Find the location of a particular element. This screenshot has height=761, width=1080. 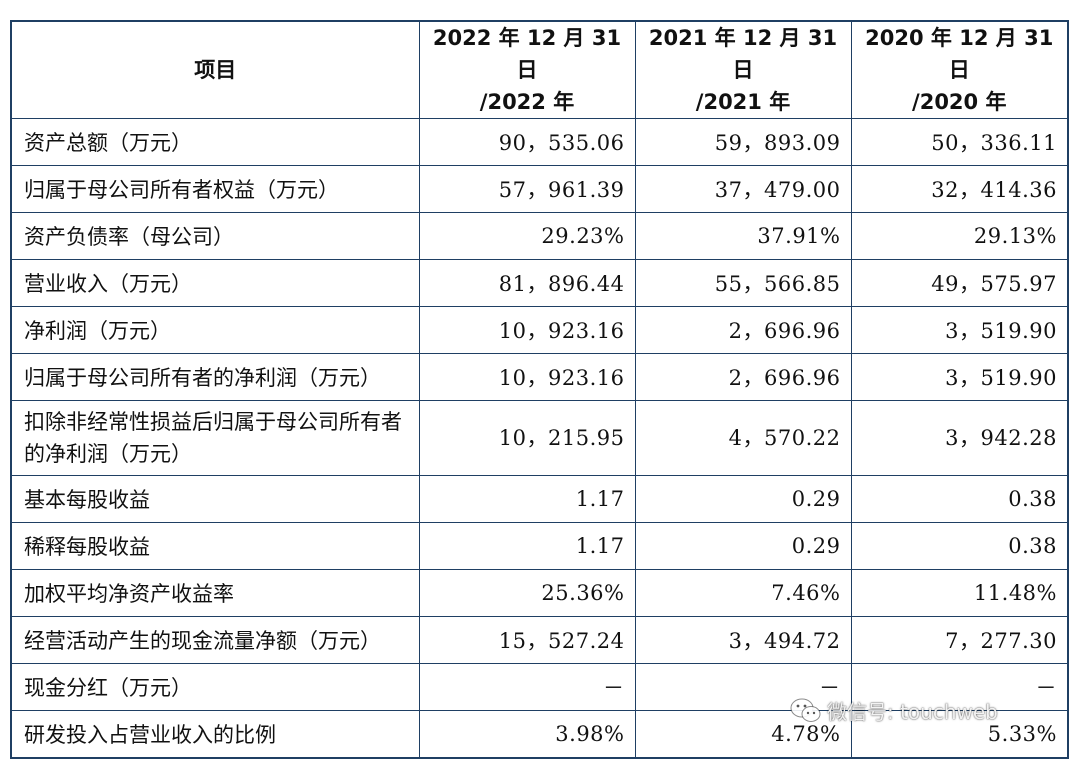

value-2022: 81，896.44 is located at coordinates (527, 283).